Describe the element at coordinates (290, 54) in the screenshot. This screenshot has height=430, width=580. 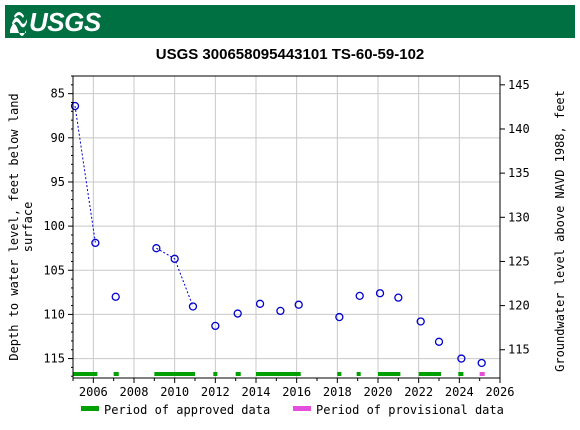
I see `chart-title: USGS 300658095443101 TS-60-59-102` at that location.